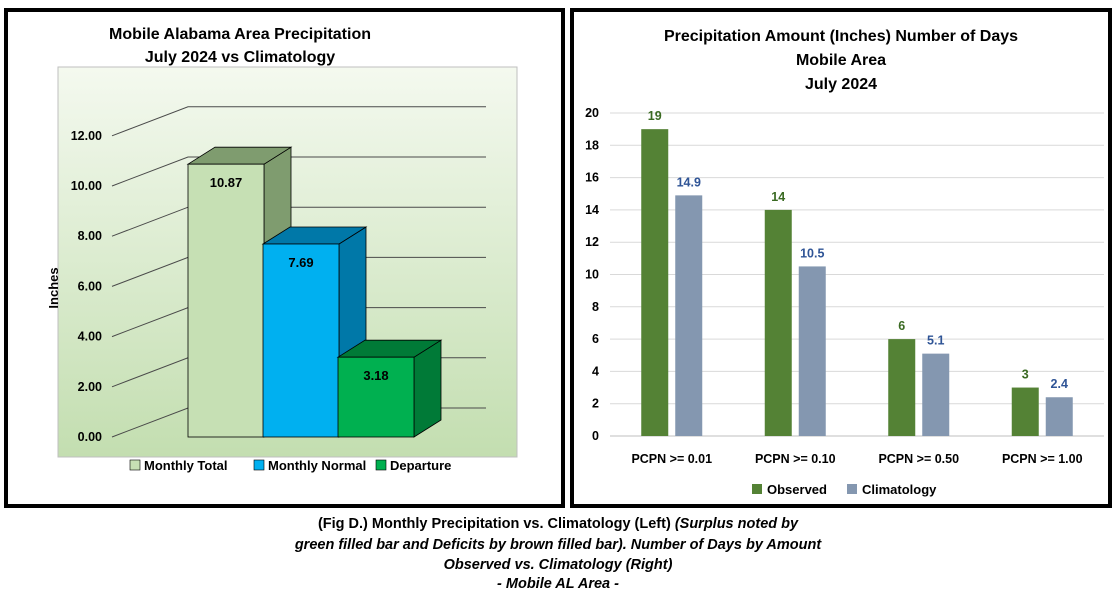 Image resolution: width=1116 pixels, height=595 pixels. I want to click on legend-label: Observed, so click(797, 489).